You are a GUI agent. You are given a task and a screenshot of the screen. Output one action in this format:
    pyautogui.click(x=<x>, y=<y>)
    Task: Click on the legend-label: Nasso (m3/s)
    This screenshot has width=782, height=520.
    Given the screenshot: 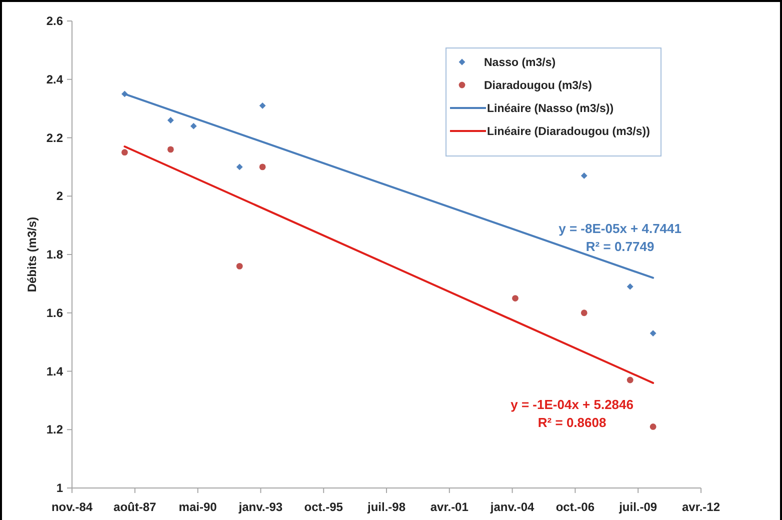 What is the action you would take?
    pyautogui.click(x=520, y=63)
    